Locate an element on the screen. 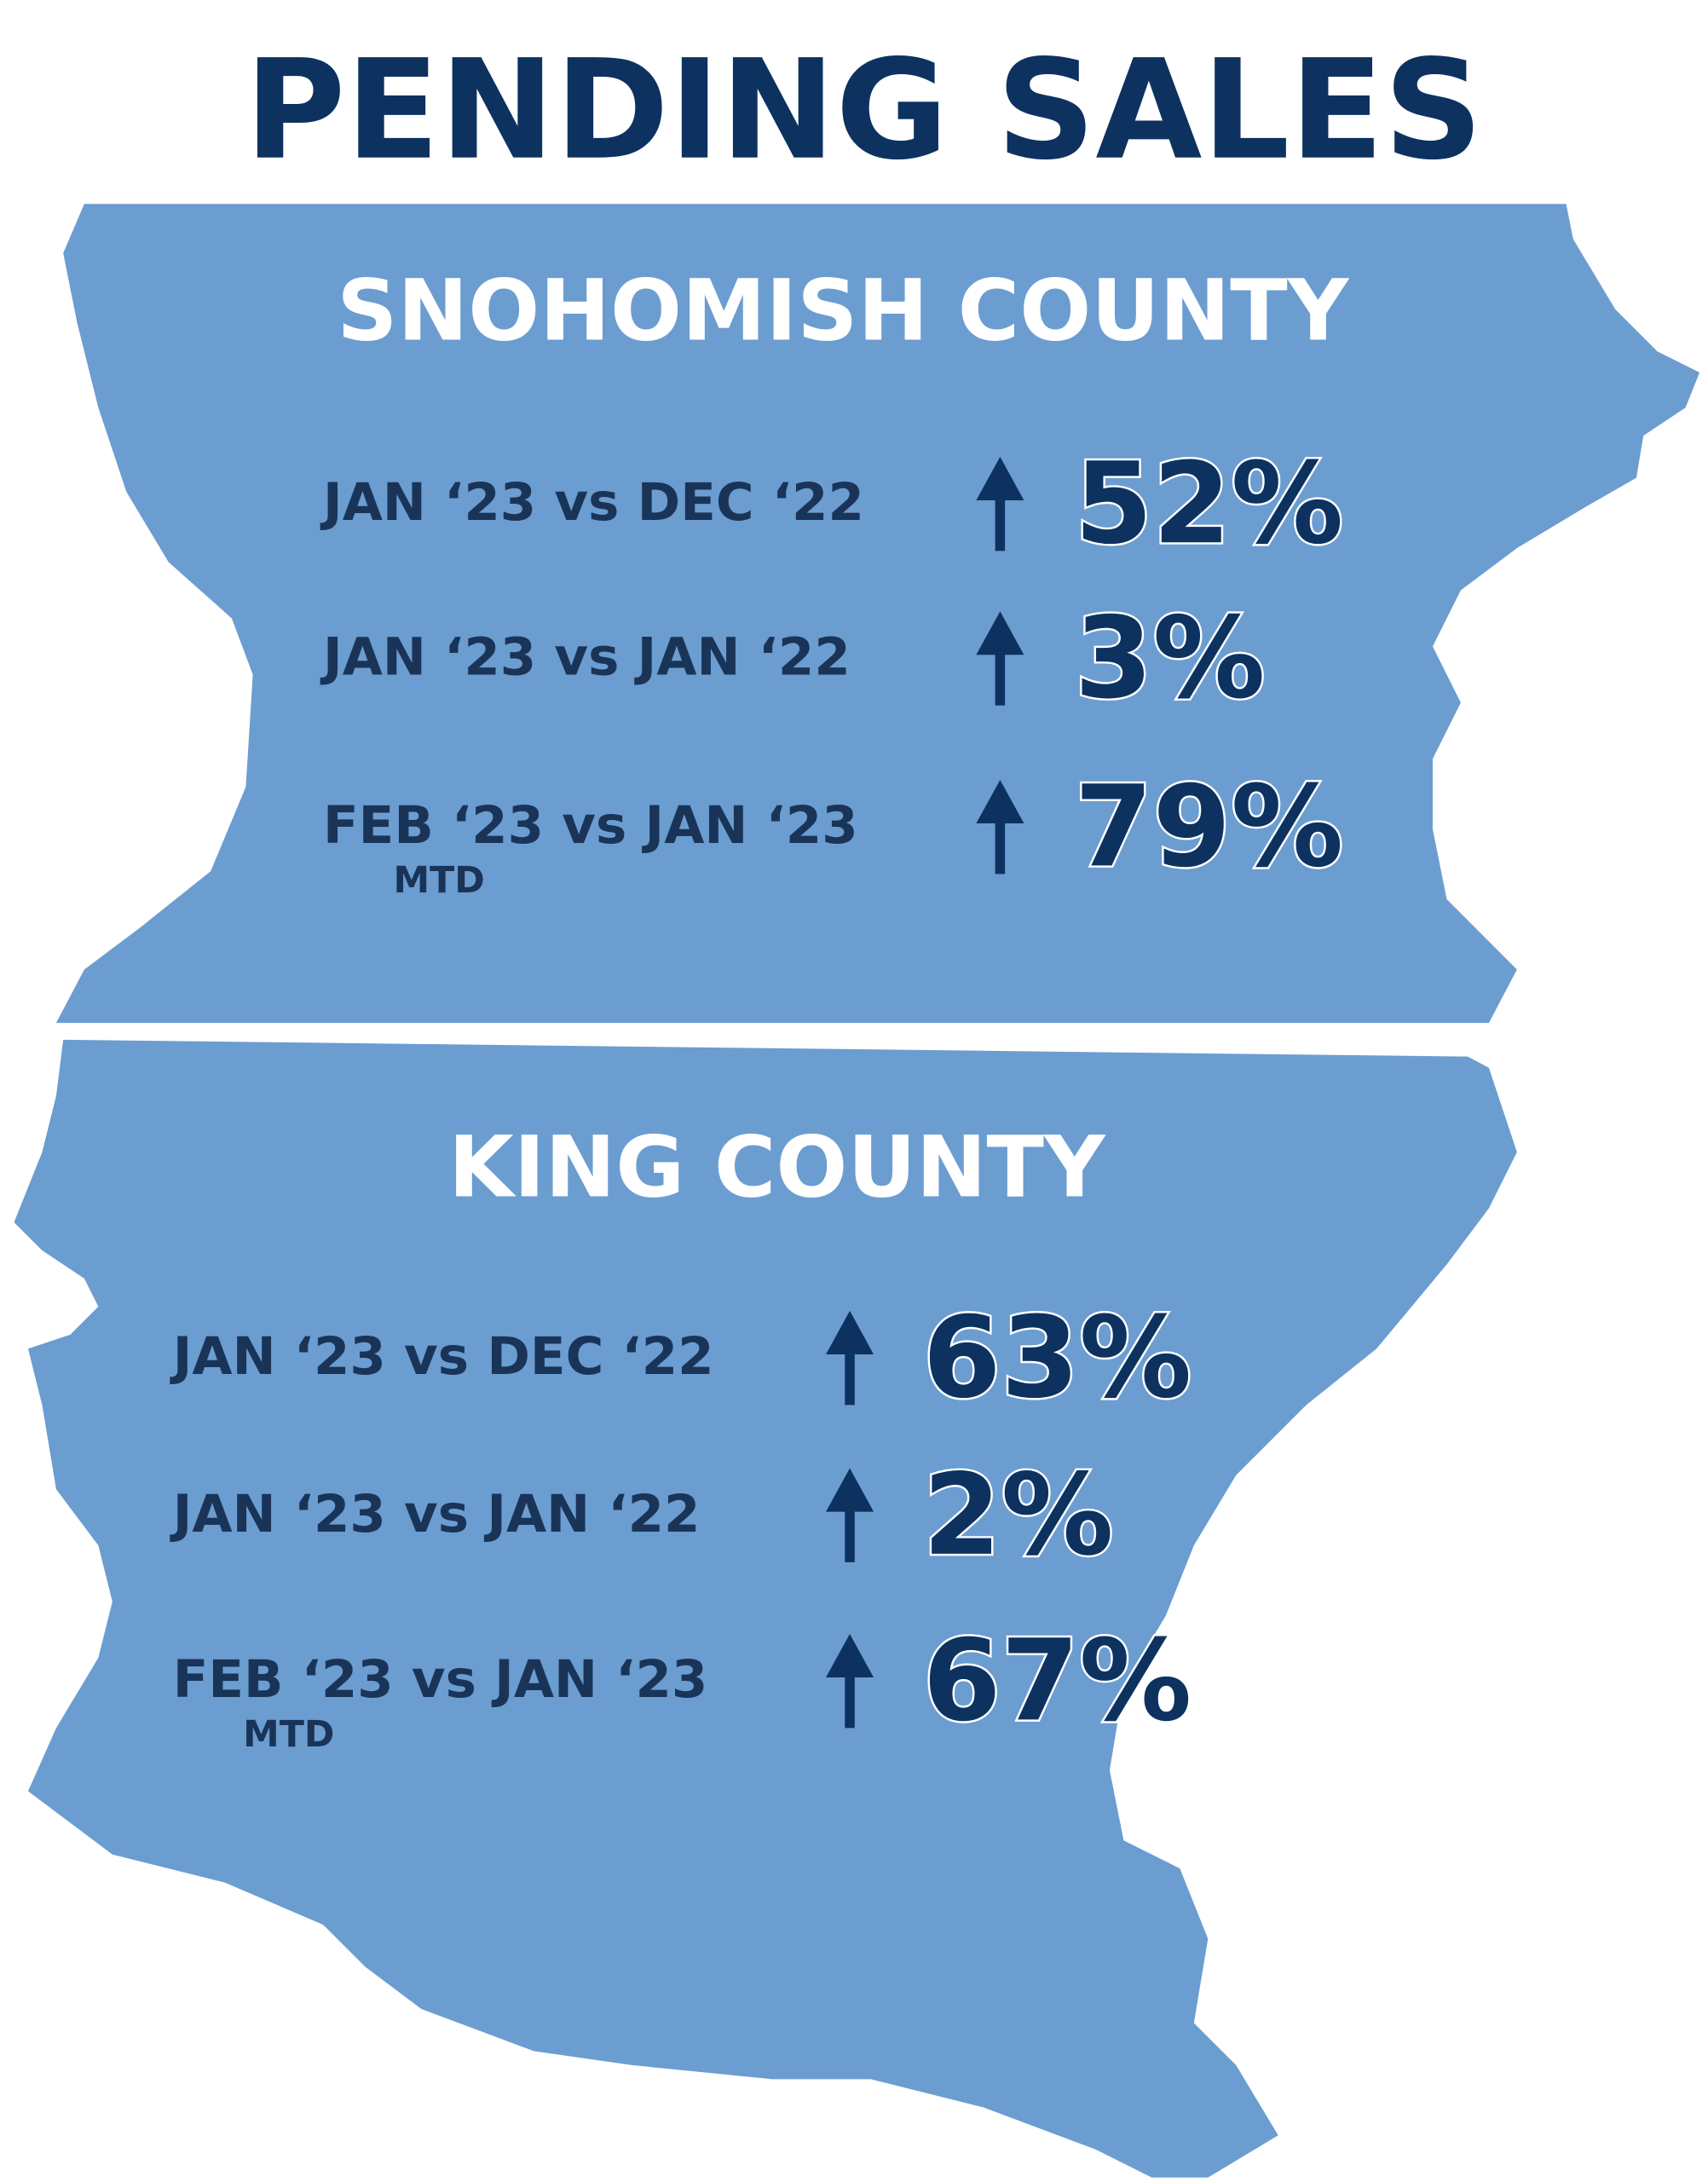 This screenshot has width=1708, height=2182. change-value: 3% is located at coordinates (1170, 659).